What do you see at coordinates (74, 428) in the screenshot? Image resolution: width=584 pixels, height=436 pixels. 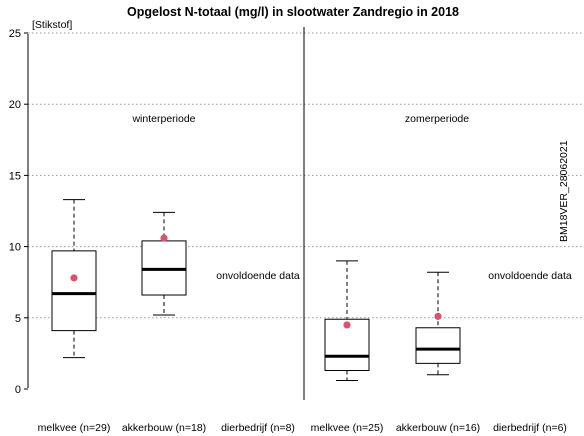 I see `category-label: melkvee (n=29)` at bounding box center [74, 428].